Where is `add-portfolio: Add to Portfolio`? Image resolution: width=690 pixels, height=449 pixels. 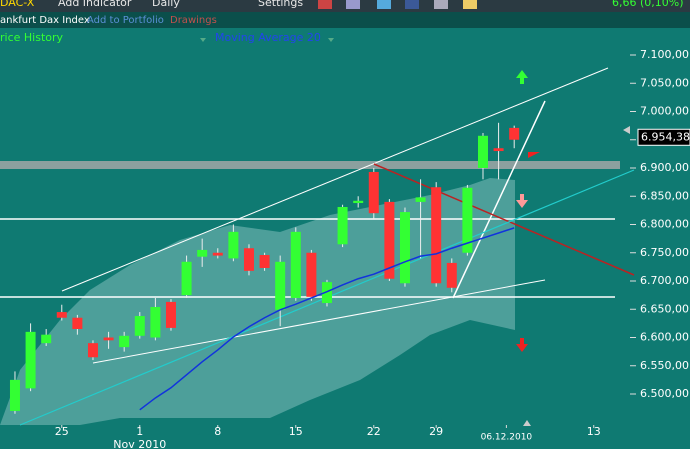 add-portfolio: Add to Portfolio is located at coordinates (125, 20).